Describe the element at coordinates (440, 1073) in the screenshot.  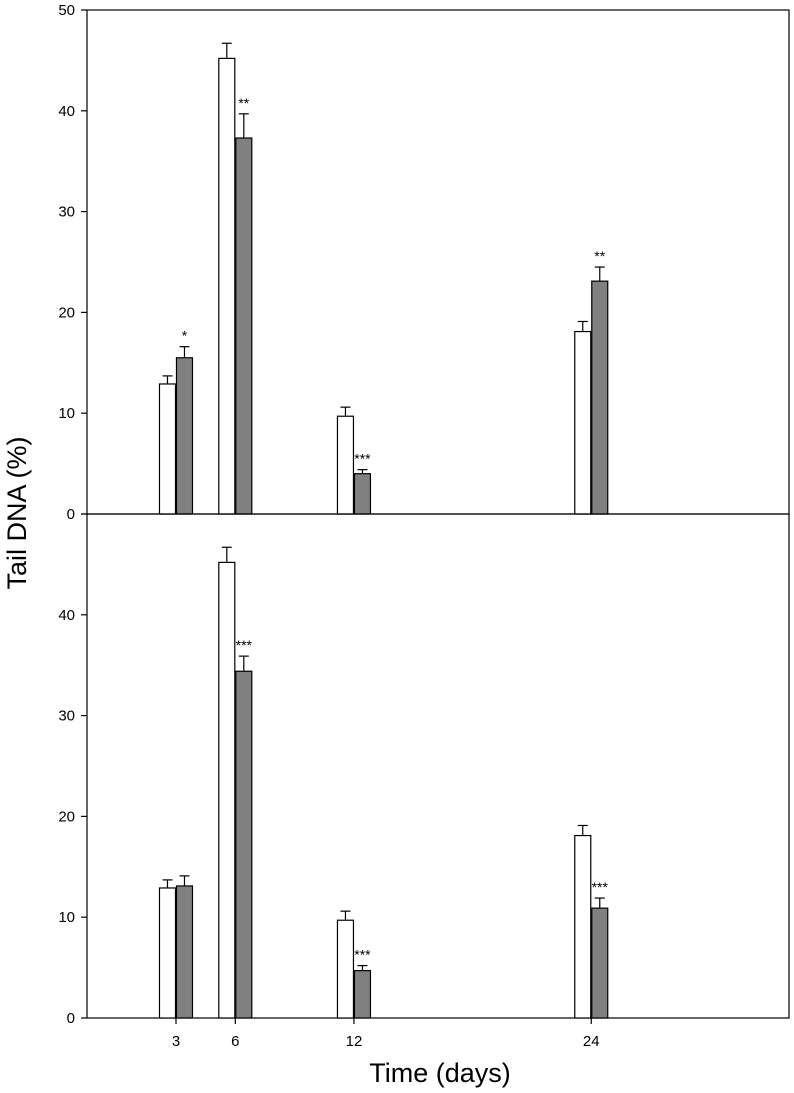
I see `x-axis-title: Time (days)` at that location.